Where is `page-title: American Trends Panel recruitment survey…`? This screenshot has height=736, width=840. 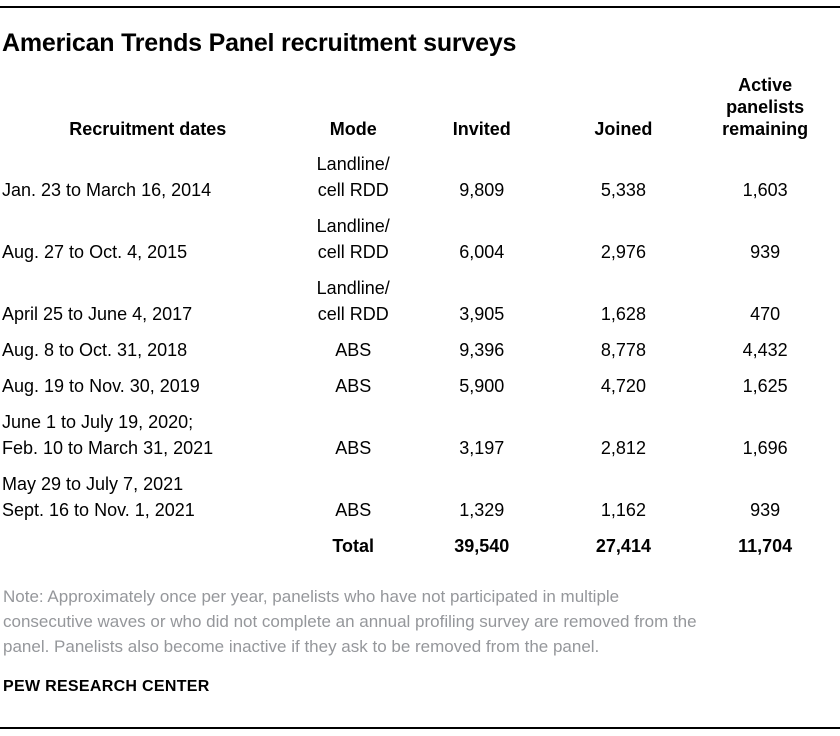 page-title: American Trends Panel recruitment survey… is located at coordinates (259, 43).